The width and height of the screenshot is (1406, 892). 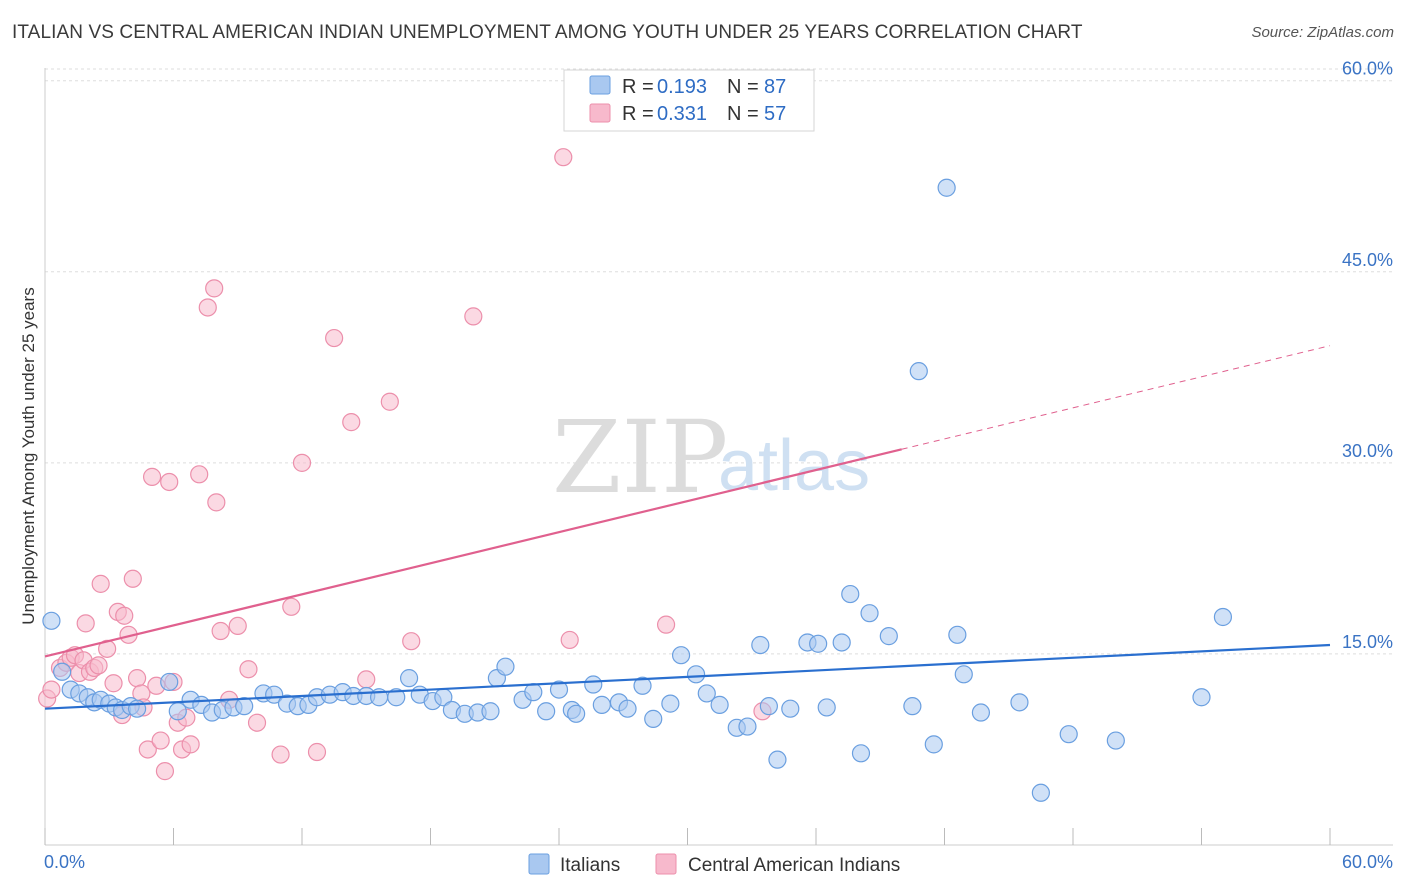 What do you see at coordinates (638, 87) in the screenshot?
I see `legend-r-label-italians: R =` at bounding box center [638, 87].